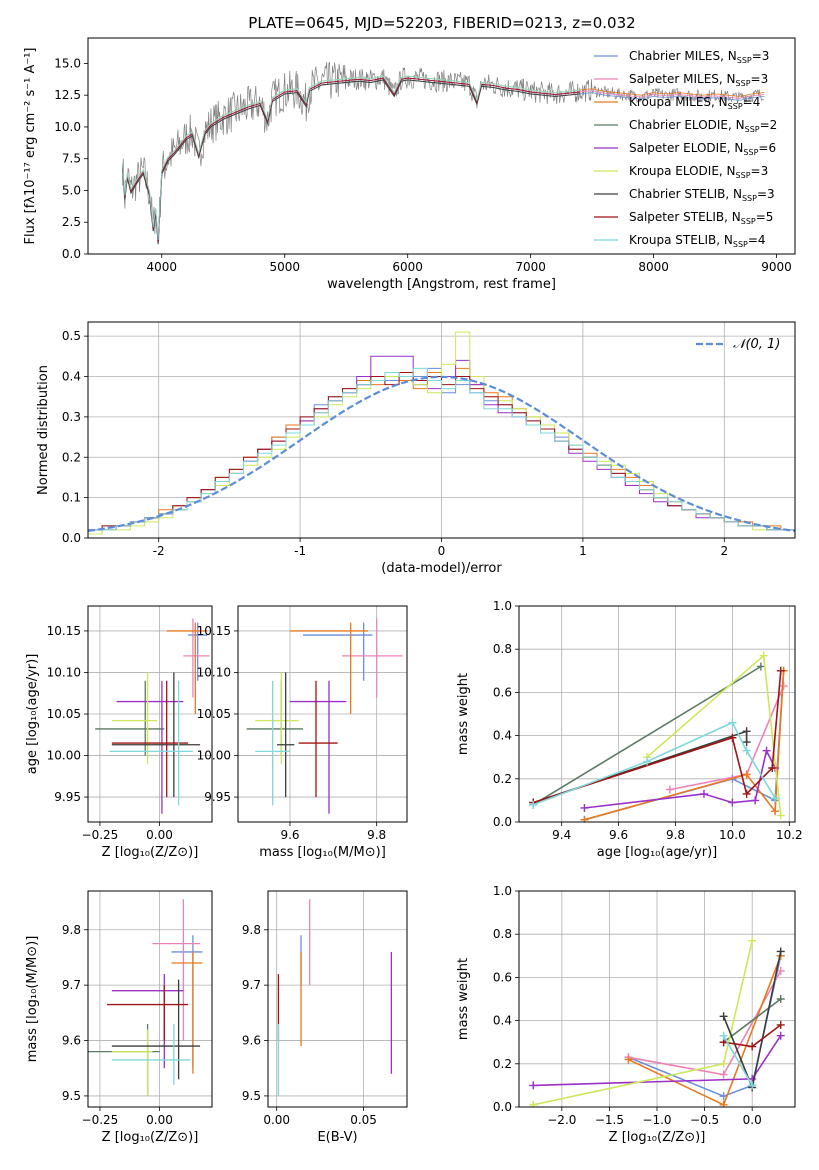  I want to click on legend-label: Chabrier MILES, NSSP=3, so click(699, 57).